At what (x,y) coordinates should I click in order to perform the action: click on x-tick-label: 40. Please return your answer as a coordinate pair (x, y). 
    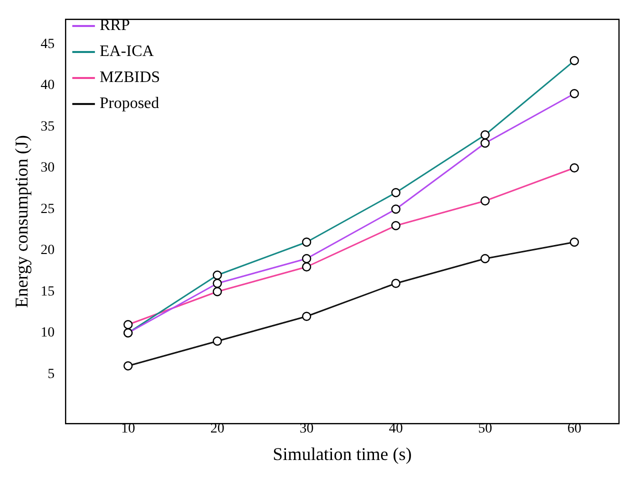
    Looking at the image, I should click on (395, 429).